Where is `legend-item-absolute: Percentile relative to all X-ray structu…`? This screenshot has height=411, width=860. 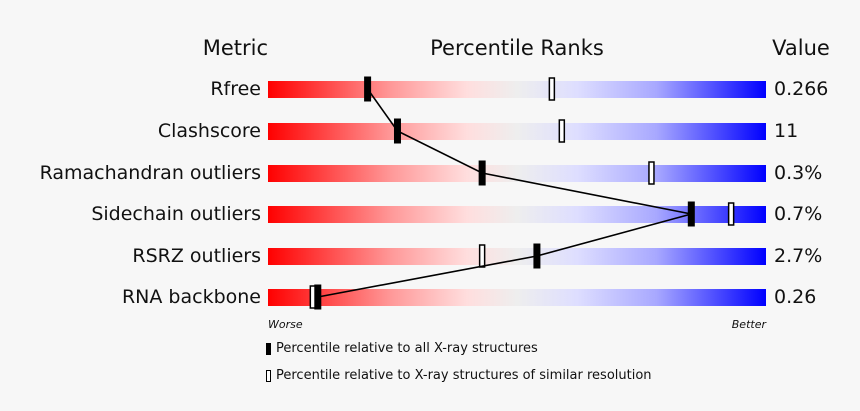
legend-item-absolute: Percentile relative to all X-ray structu… is located at coordinates (402, 349).